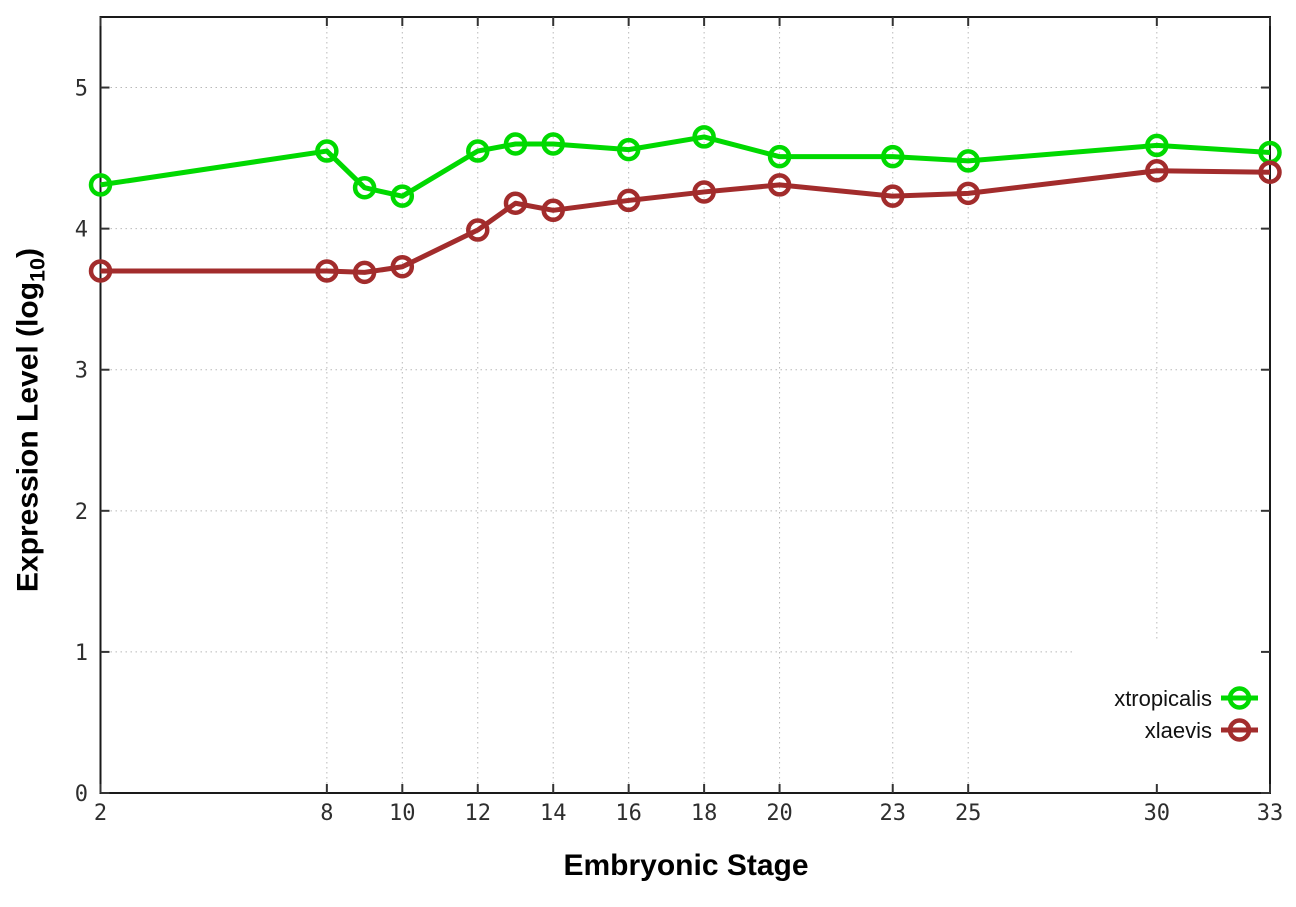 This screenshot has height=907, width=1296. I want to click on x-tick-label: 30, so click(1157, 813).